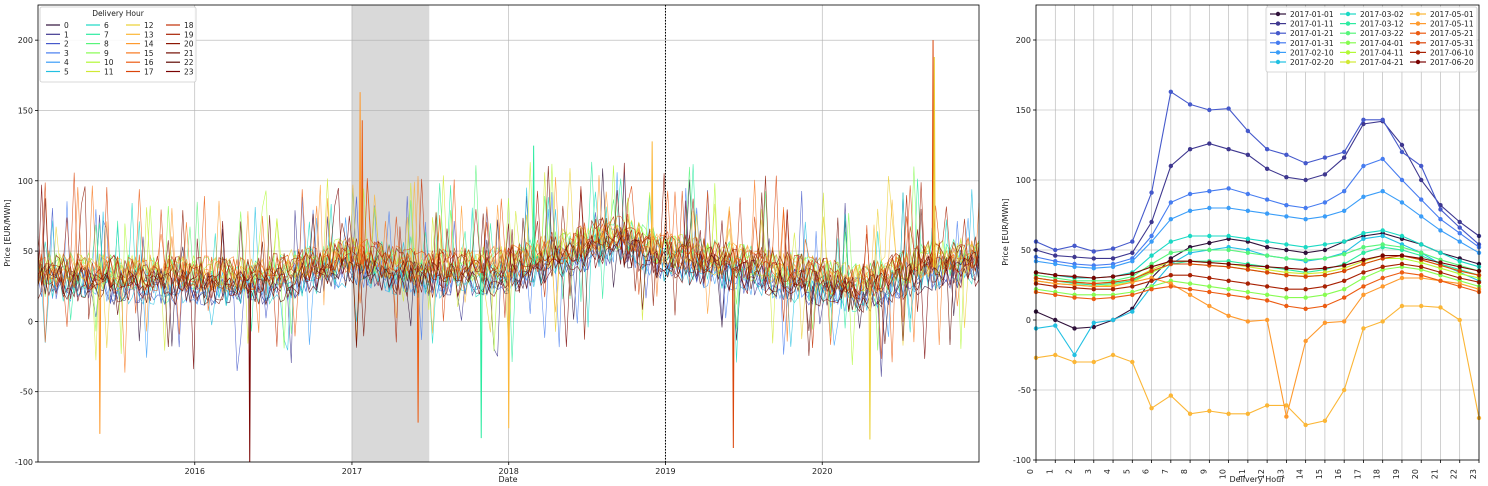 This screenshot has height=486, width=1488. I want to click on right-y-axis-label: Price [EUR/MWh], so click(1005, 231).